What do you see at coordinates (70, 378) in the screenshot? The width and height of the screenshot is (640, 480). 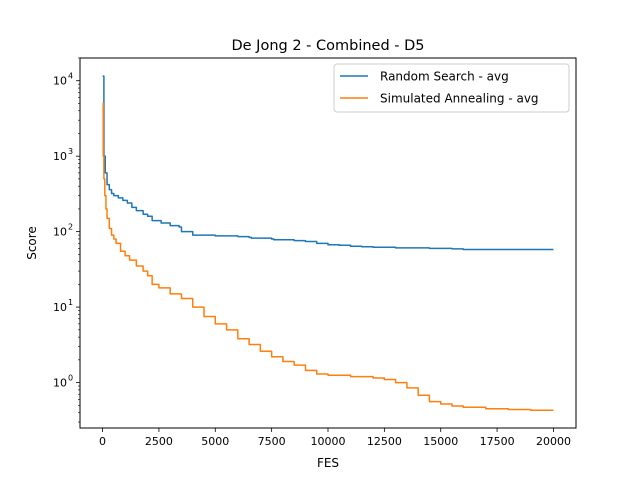 I see `y-tick-exponent: 0` at bounding box center [70, 378].